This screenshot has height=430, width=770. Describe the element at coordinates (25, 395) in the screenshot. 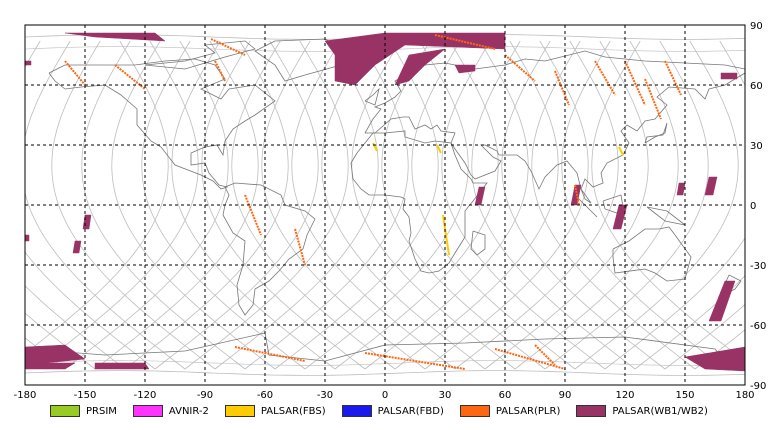

I see `x-tick-label: -180` at that location.